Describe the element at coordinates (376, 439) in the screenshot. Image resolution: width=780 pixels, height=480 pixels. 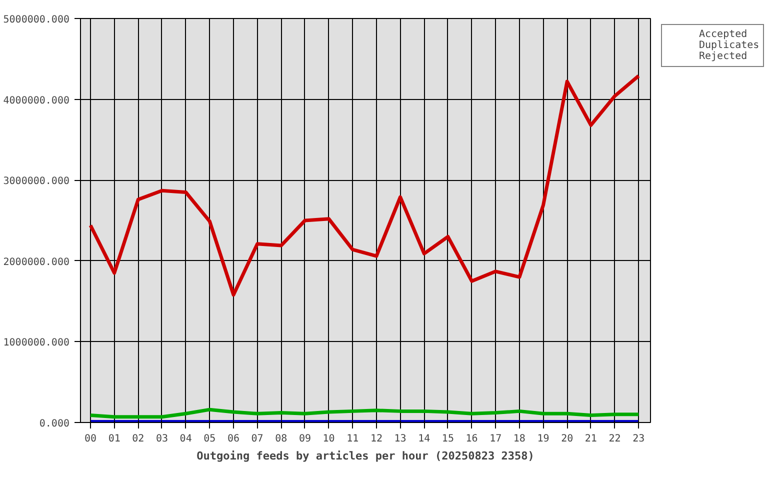
I see `x-tick-label: 12` at that location.